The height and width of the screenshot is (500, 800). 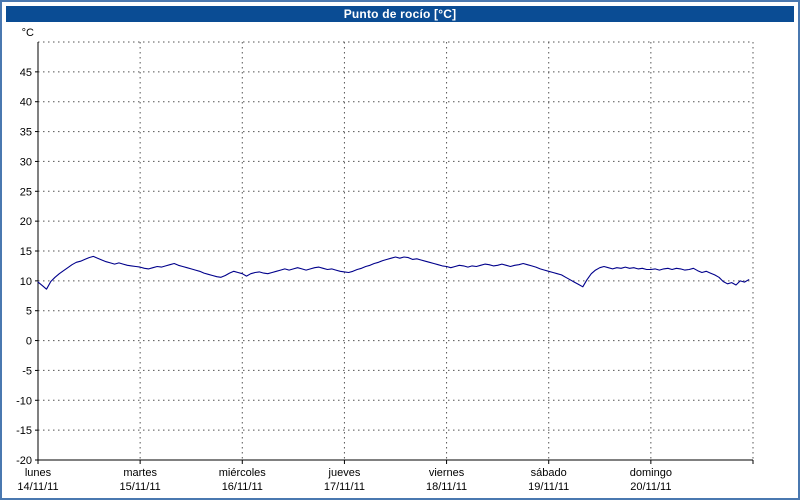 I want to click on x-axis-day-label: jueves, so click(x=344, y=473).